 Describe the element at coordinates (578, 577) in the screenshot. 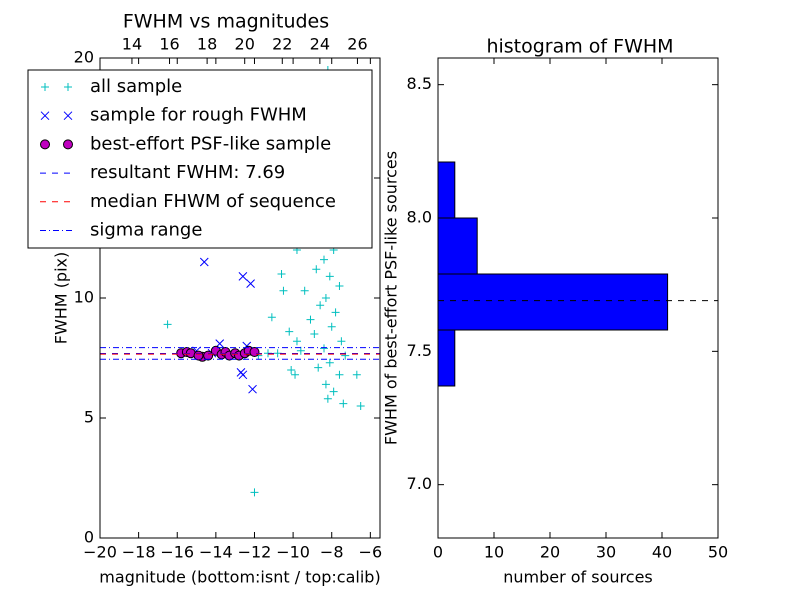

I see `x-axis-label: number of sources` at that location.